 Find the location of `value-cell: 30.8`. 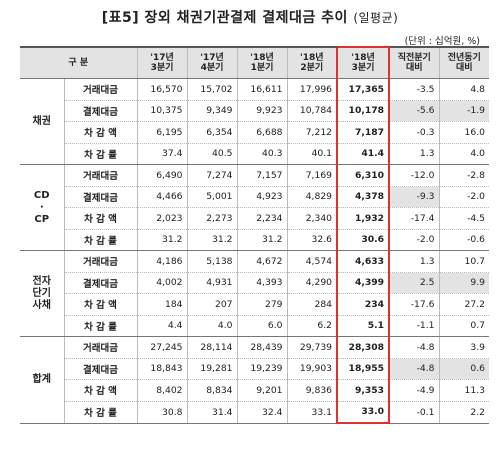

value-cell: 30.8 is located at coordinates (162, 412).